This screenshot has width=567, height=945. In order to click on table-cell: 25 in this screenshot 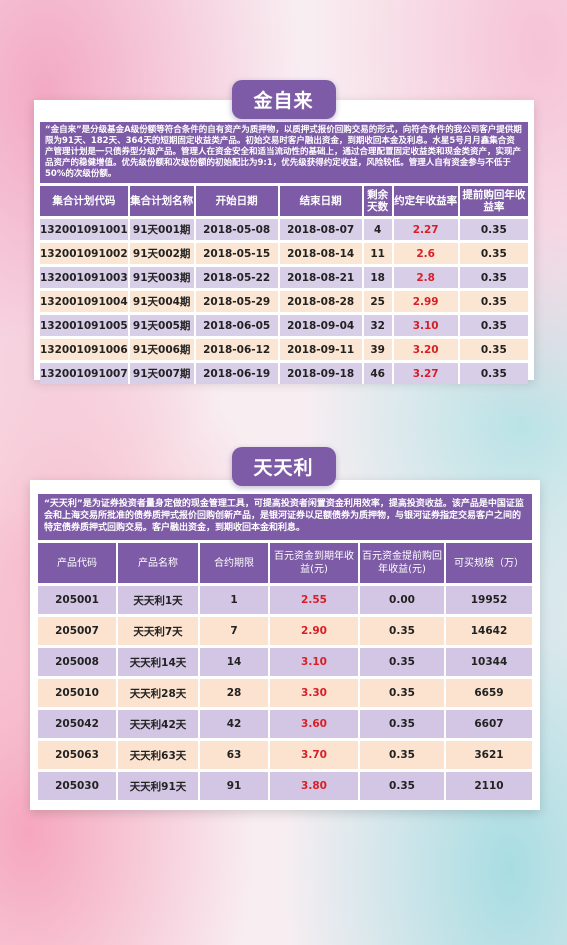, I will do `click(378, 301)`.